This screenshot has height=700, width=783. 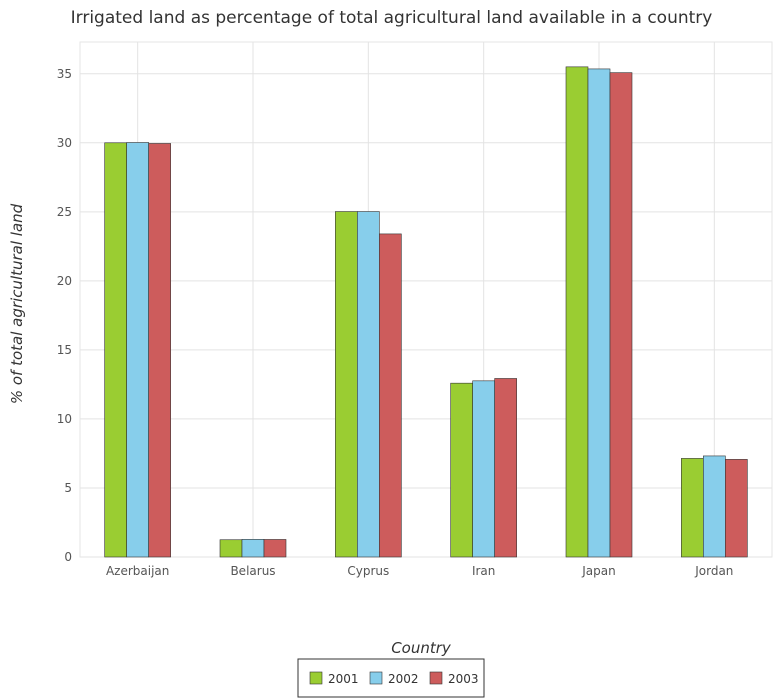 What do you see at coordinates (343, 679) in the screenshot?
I see `legend-label-2001: 2001` at bounding box center [343, 679].